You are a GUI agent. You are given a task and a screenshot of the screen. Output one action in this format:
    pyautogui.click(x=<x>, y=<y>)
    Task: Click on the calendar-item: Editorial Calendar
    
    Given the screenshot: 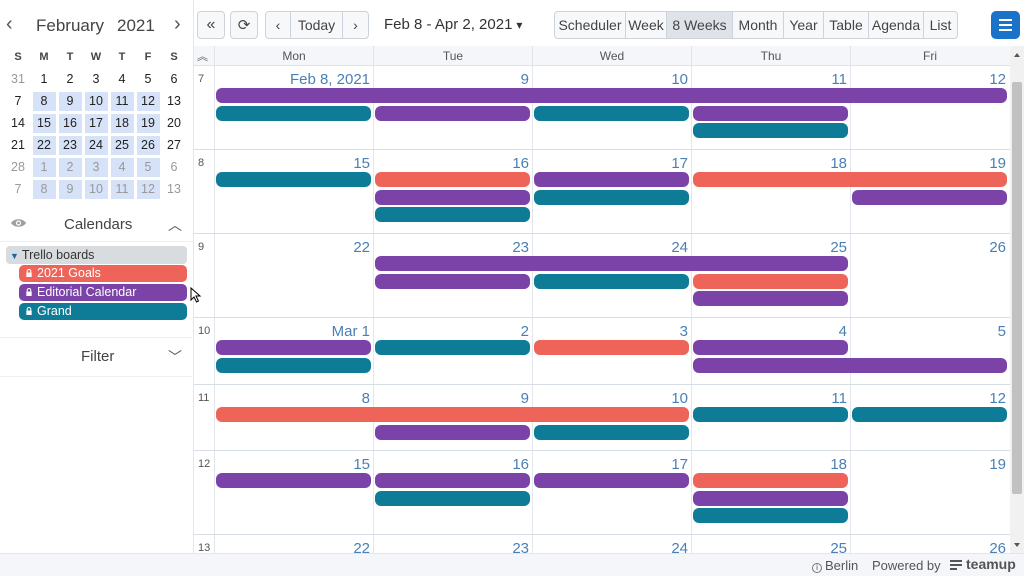 What is the action you would take?
    pyautogui.click(x=103, y=292)
    